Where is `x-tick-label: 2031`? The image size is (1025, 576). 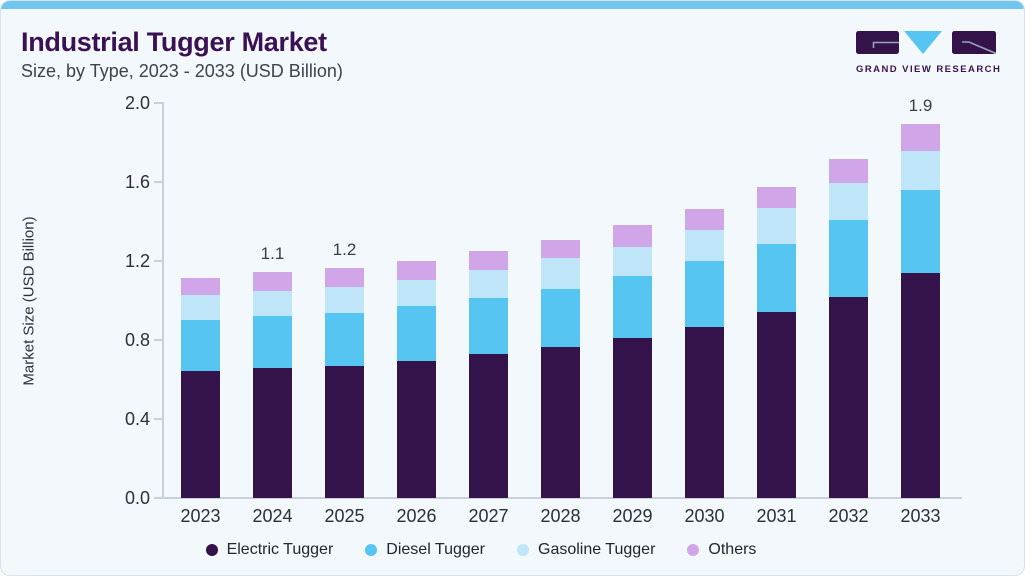 x-tick-label: 2031 is located at coordinates (776, 516).